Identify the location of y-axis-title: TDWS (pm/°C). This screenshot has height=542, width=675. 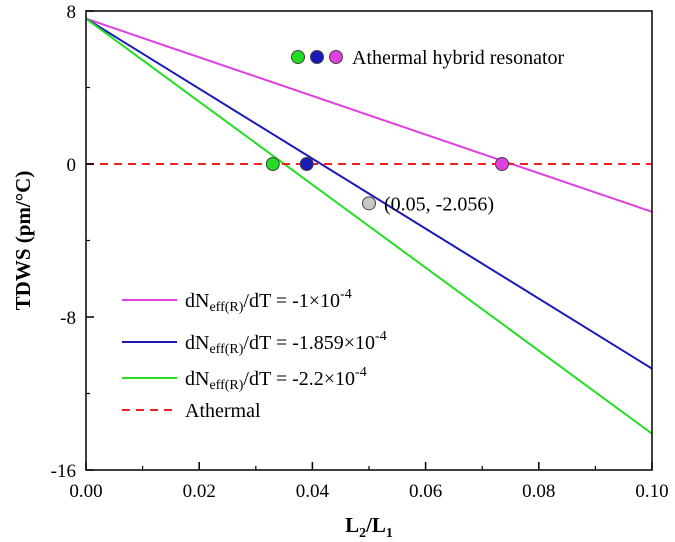
(23, 241).